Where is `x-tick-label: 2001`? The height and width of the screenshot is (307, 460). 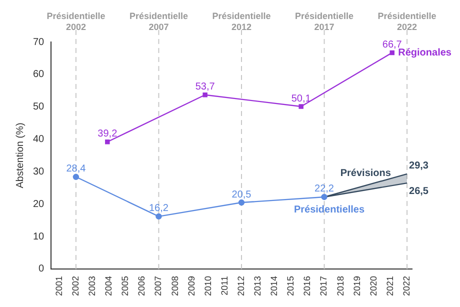
x-tick-label: 2001 is located at coordinates (59, 286).